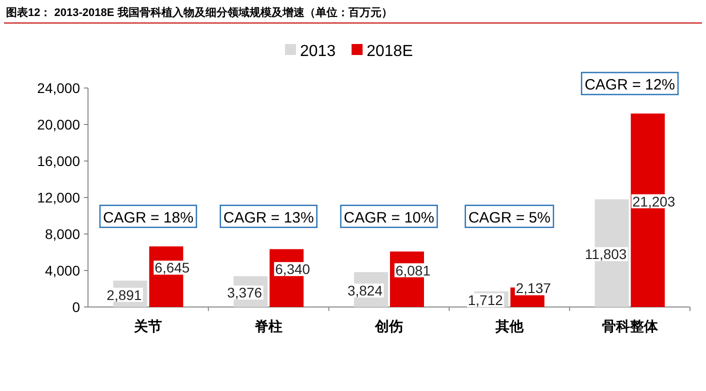 This screenshot has width=706, height=391. Describe the element at coordinates (62, 234) in the screenshot. I see `y-tick-label: 8,000` at that location.